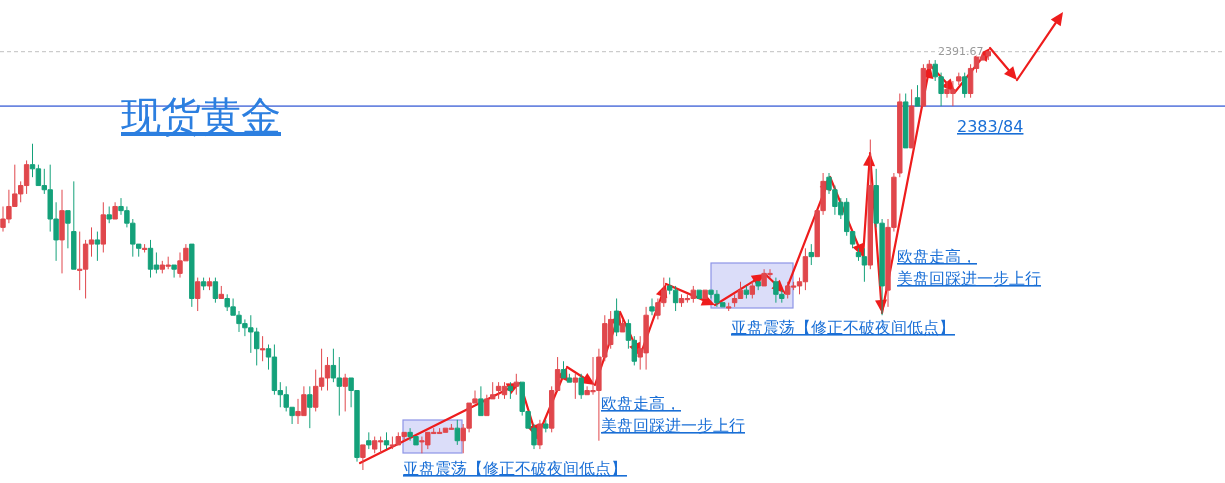 The image size is (1225, 483). Describe the element at coordinates (990, 126) in the screenshot. I see `annotation: 2383/84` at that location.